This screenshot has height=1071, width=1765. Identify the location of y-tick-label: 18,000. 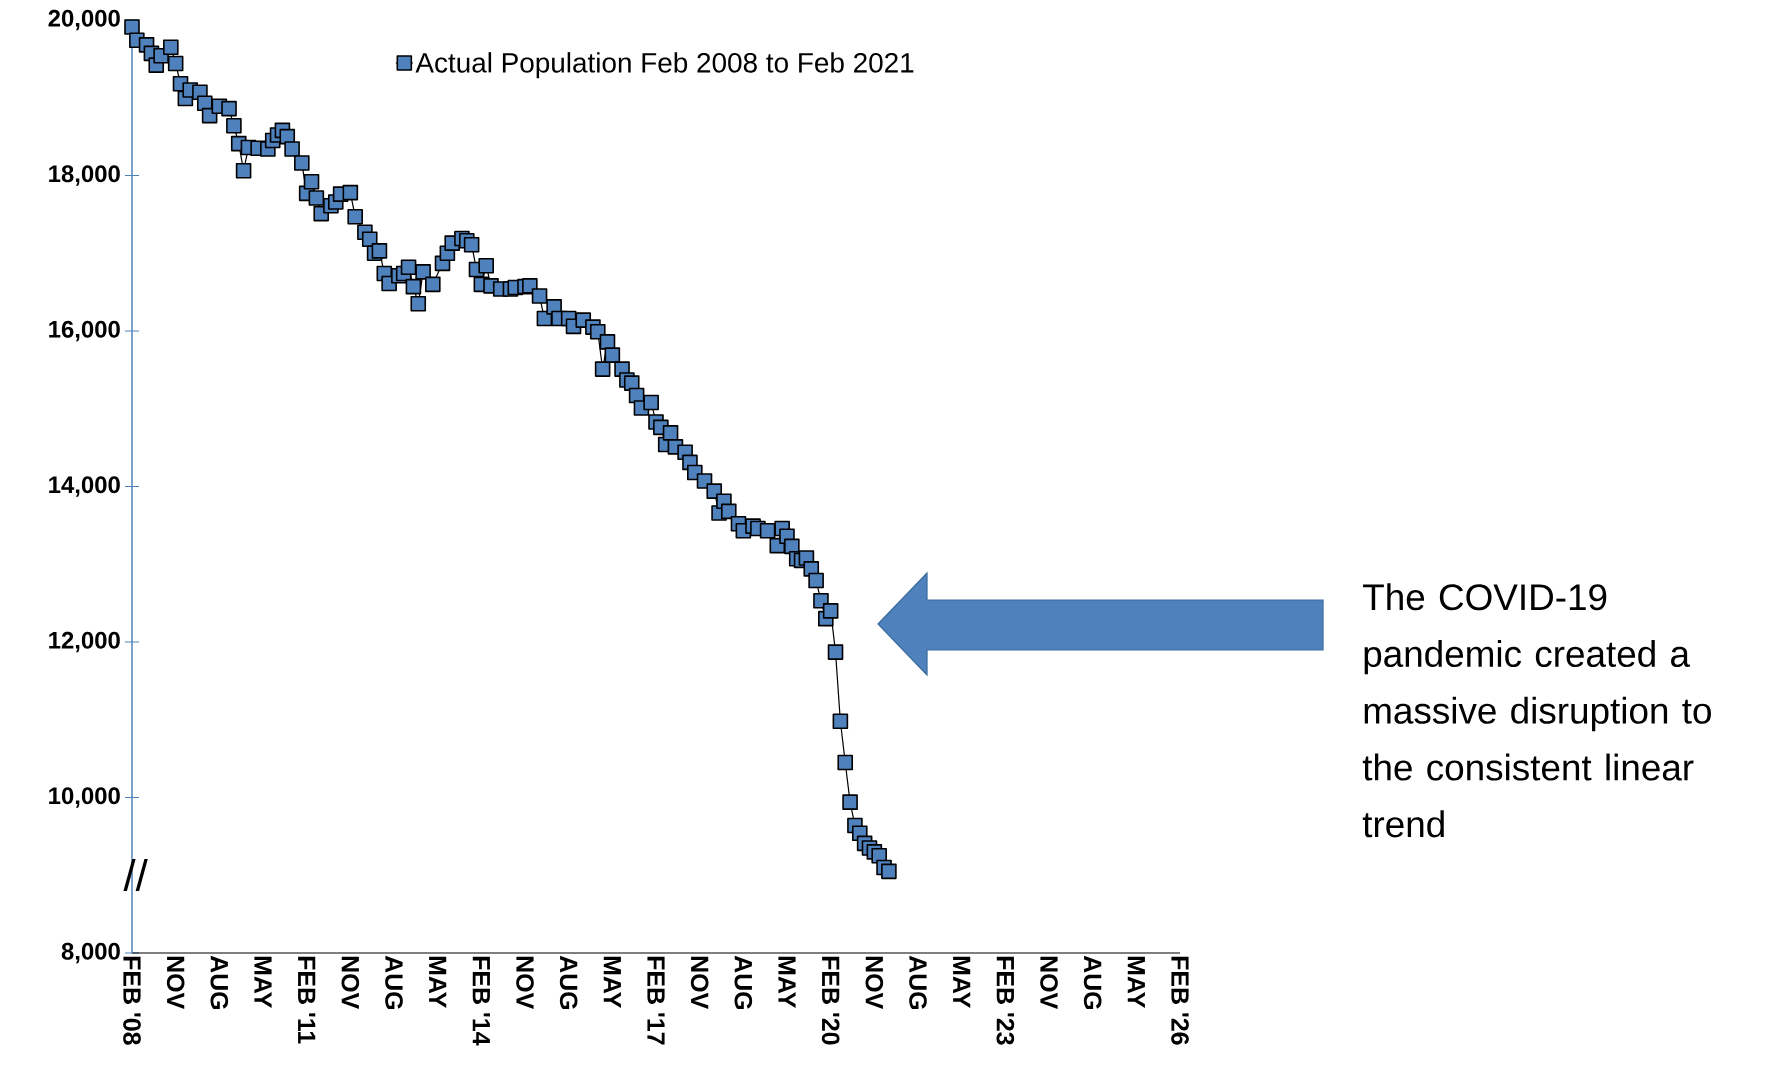
(84, 175).